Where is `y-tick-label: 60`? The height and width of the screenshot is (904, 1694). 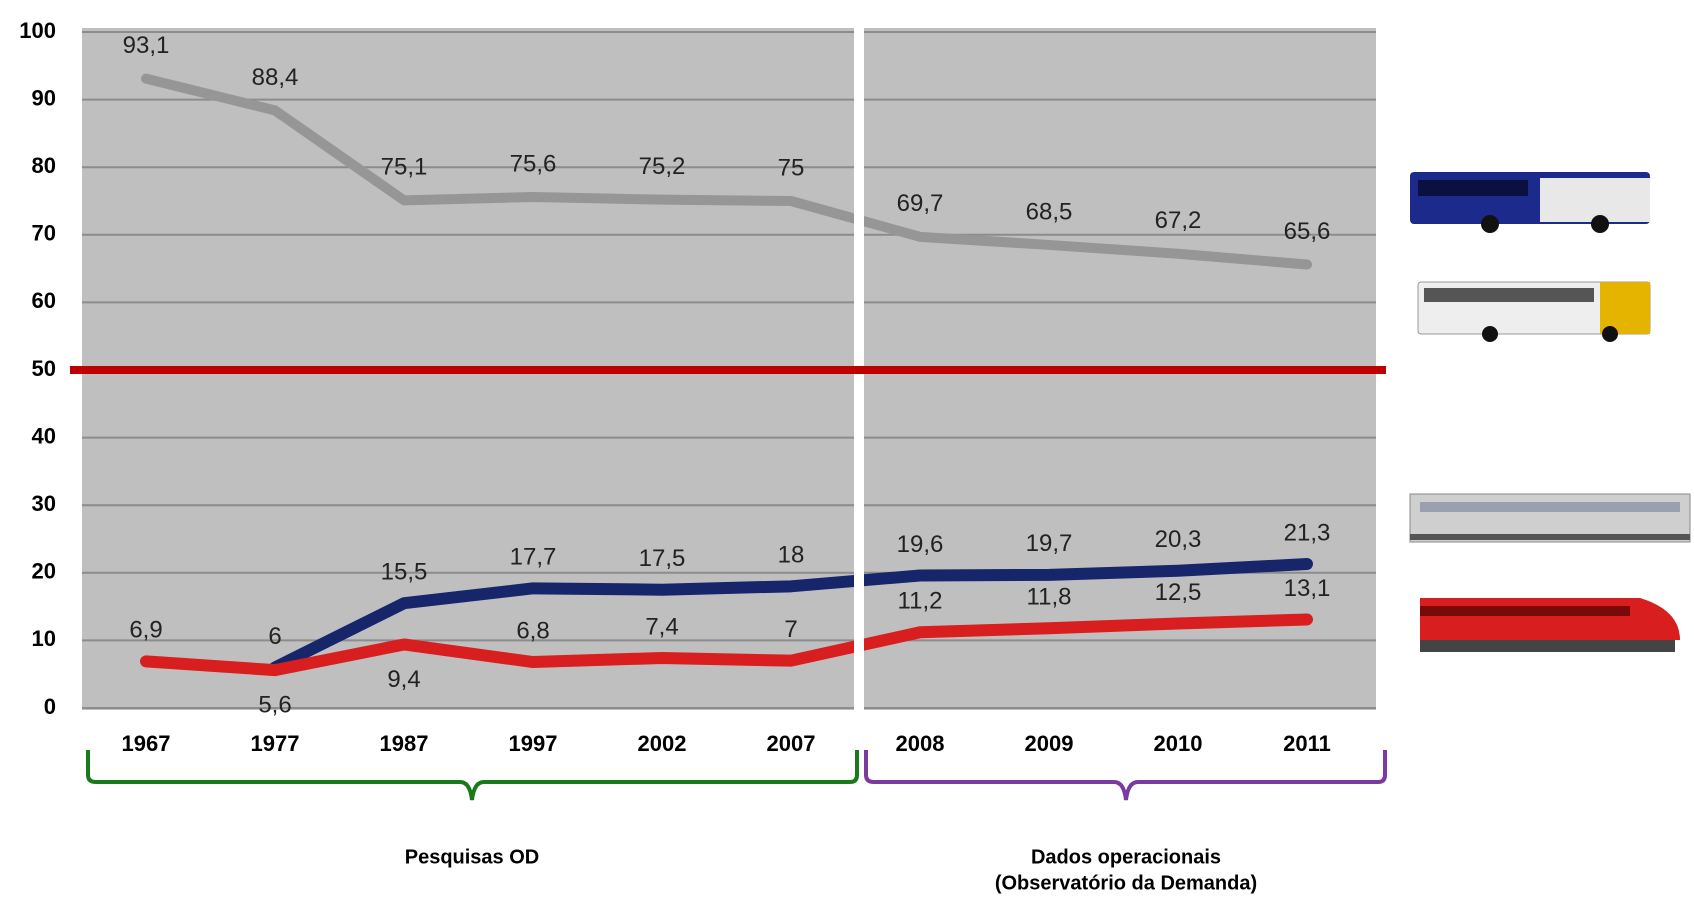 y-tick-label: 60 is located at coordinates (44, 300).